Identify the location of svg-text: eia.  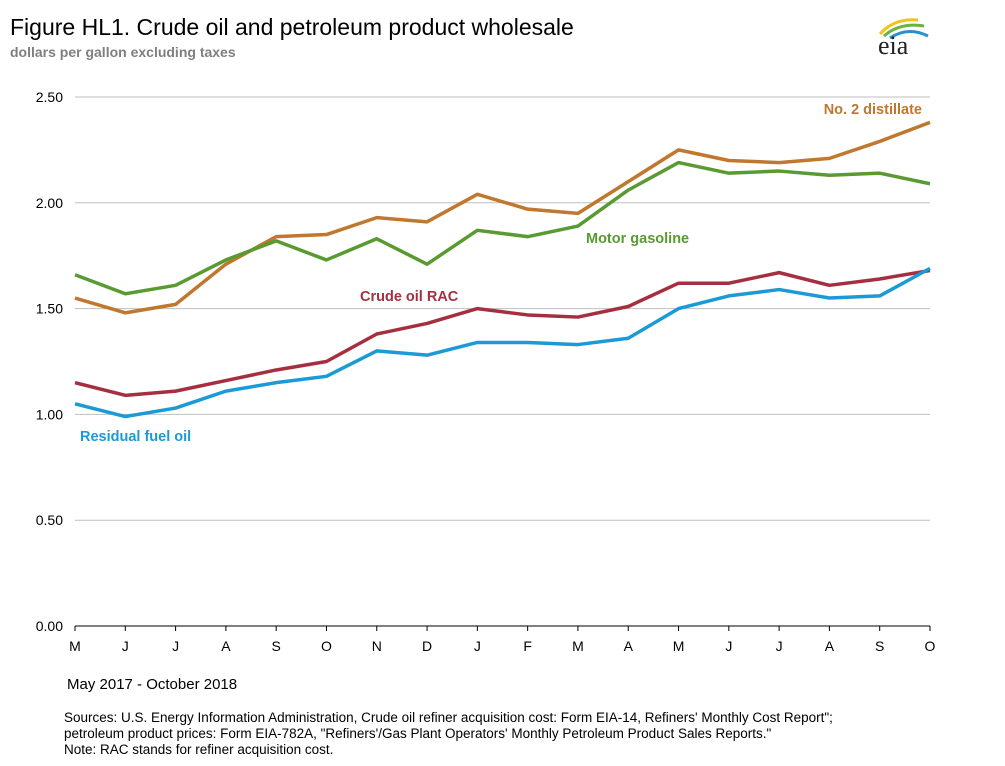
(893, 44).